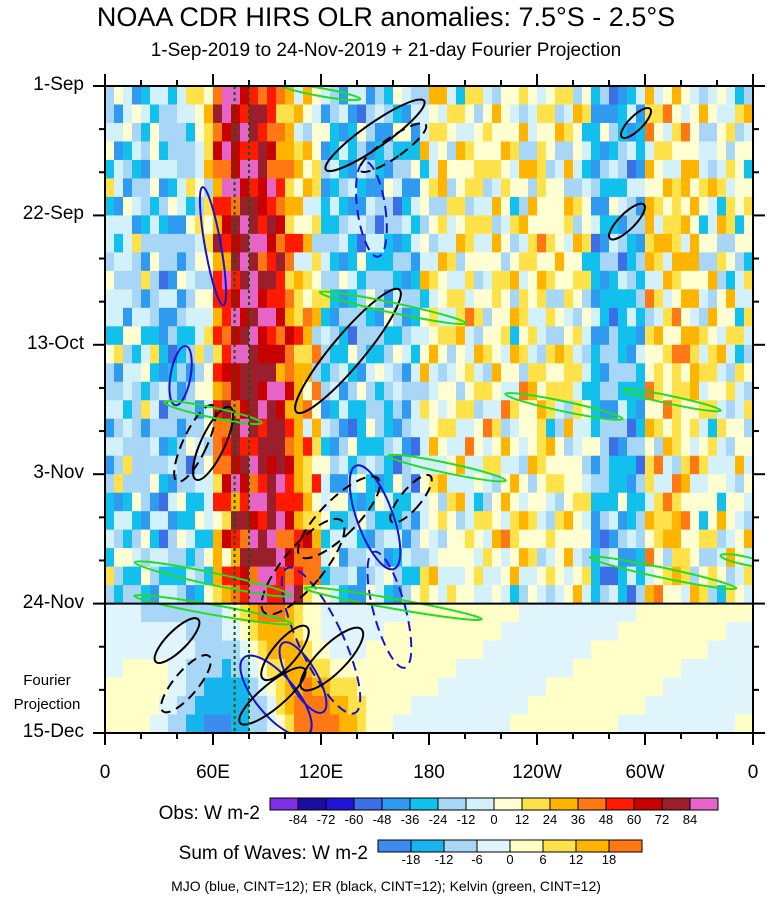 Image resolution: width=772 pixels, height=900 pixels. I want to click on y-tick-label: 13-Oct, so click(55, 343).